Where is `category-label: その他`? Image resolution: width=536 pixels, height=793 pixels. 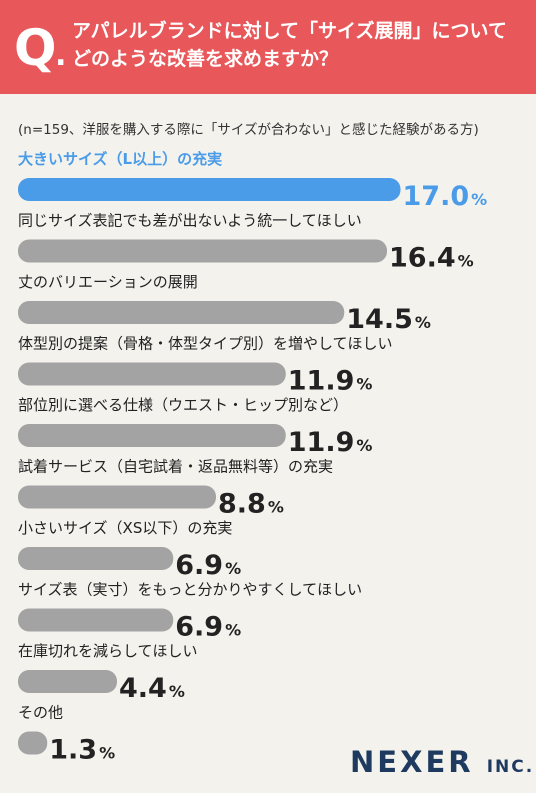
category-label: その他 is located at coordinates (40, 713).